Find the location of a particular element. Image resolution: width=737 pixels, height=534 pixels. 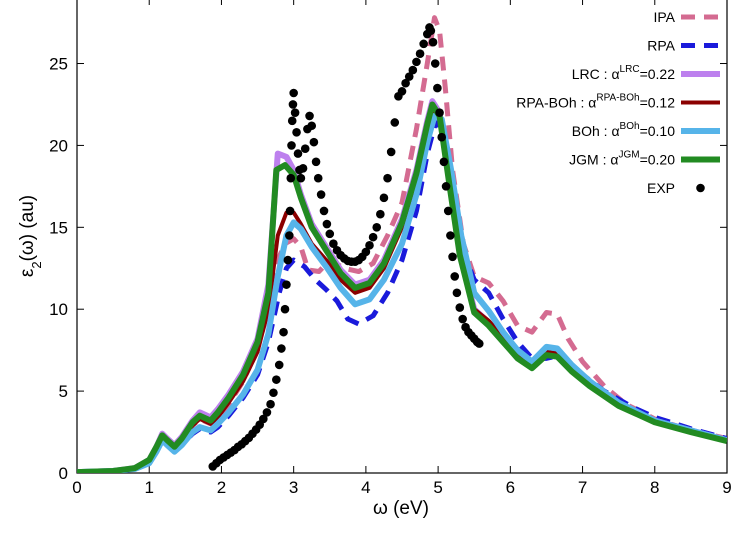

legend-label-sup: BOh is located at coordinates (630, 126).